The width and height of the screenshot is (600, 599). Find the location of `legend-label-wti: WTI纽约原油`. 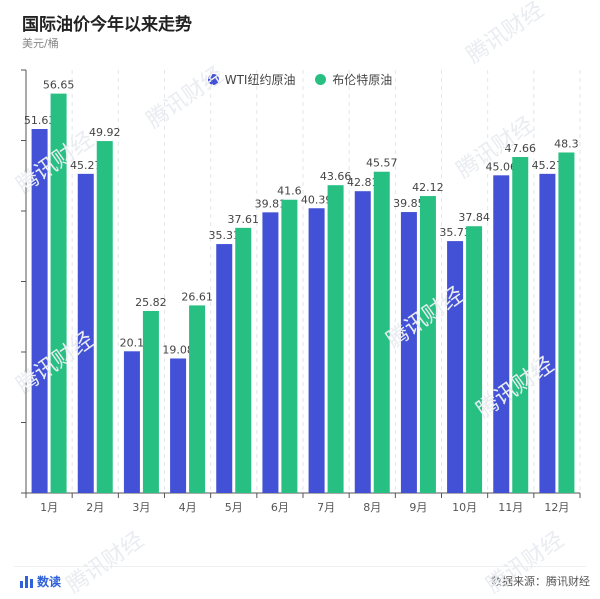

legend-label-wti: WTI纽约原油 is located at coordinates (260, 80).